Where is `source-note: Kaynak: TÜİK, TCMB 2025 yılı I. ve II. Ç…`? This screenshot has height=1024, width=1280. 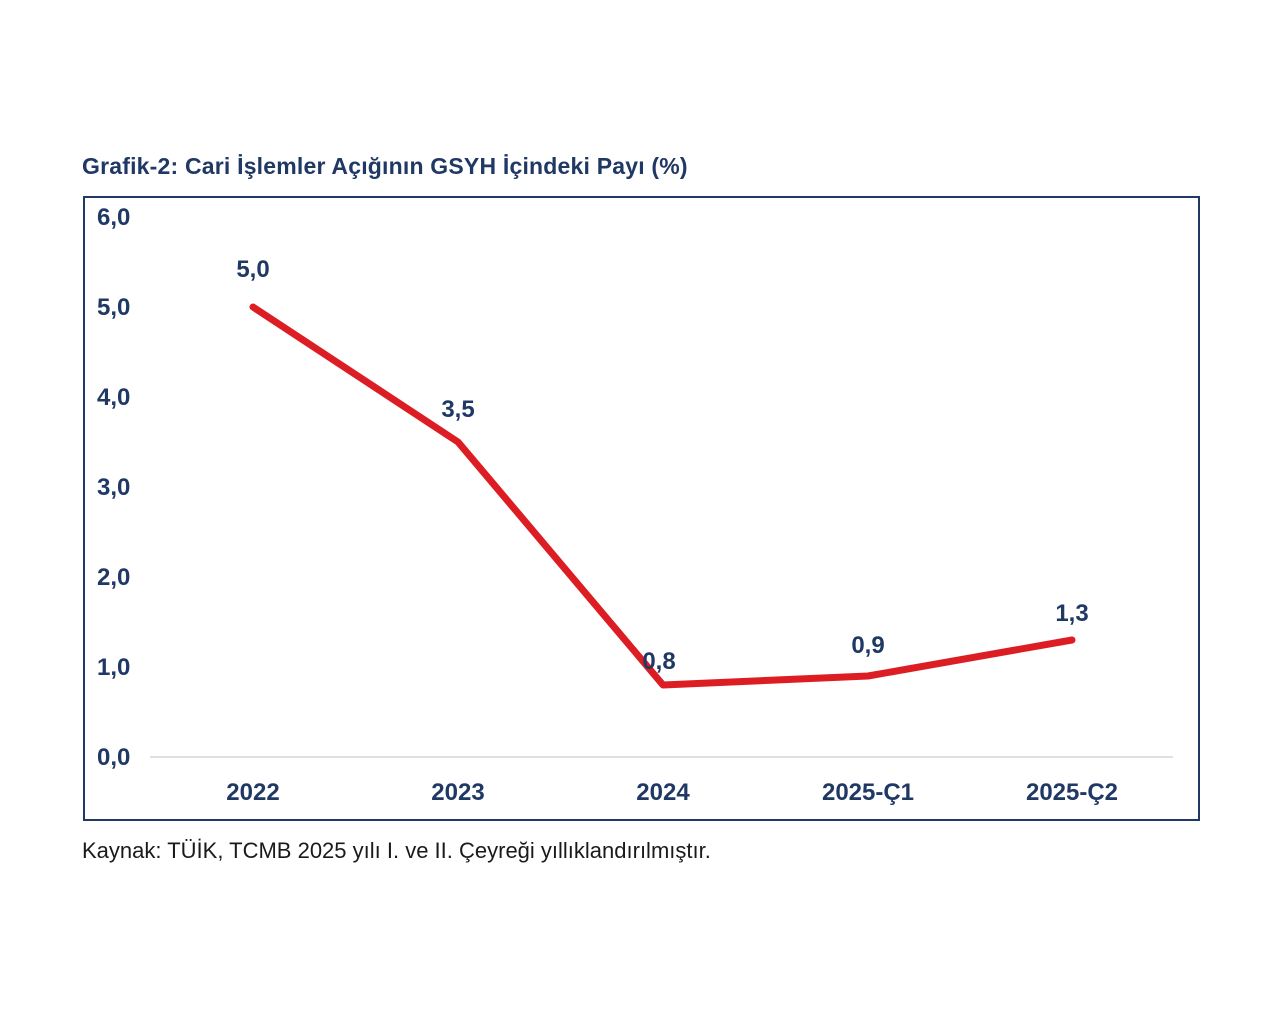
source-note: Kaynak: TÜİK, TCMB 2025 yılı I. ve II. Ç… is located at coordinates (396, 850).